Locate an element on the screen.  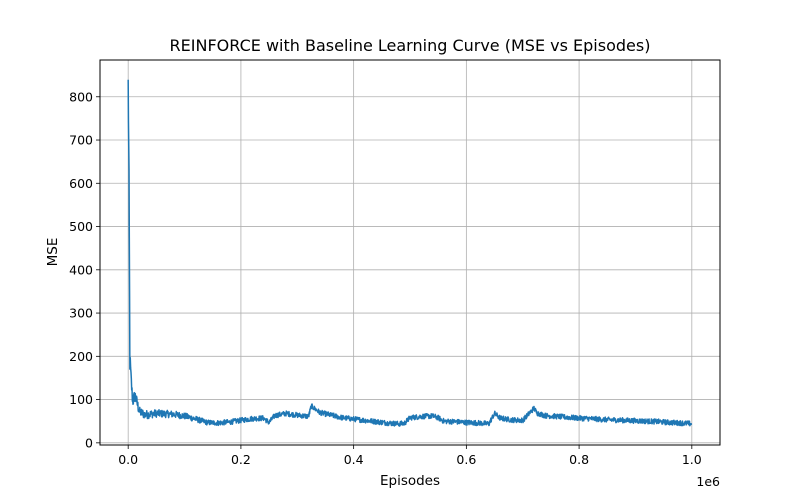
y-tick-label: 700 is located at coordinates (81, 140).